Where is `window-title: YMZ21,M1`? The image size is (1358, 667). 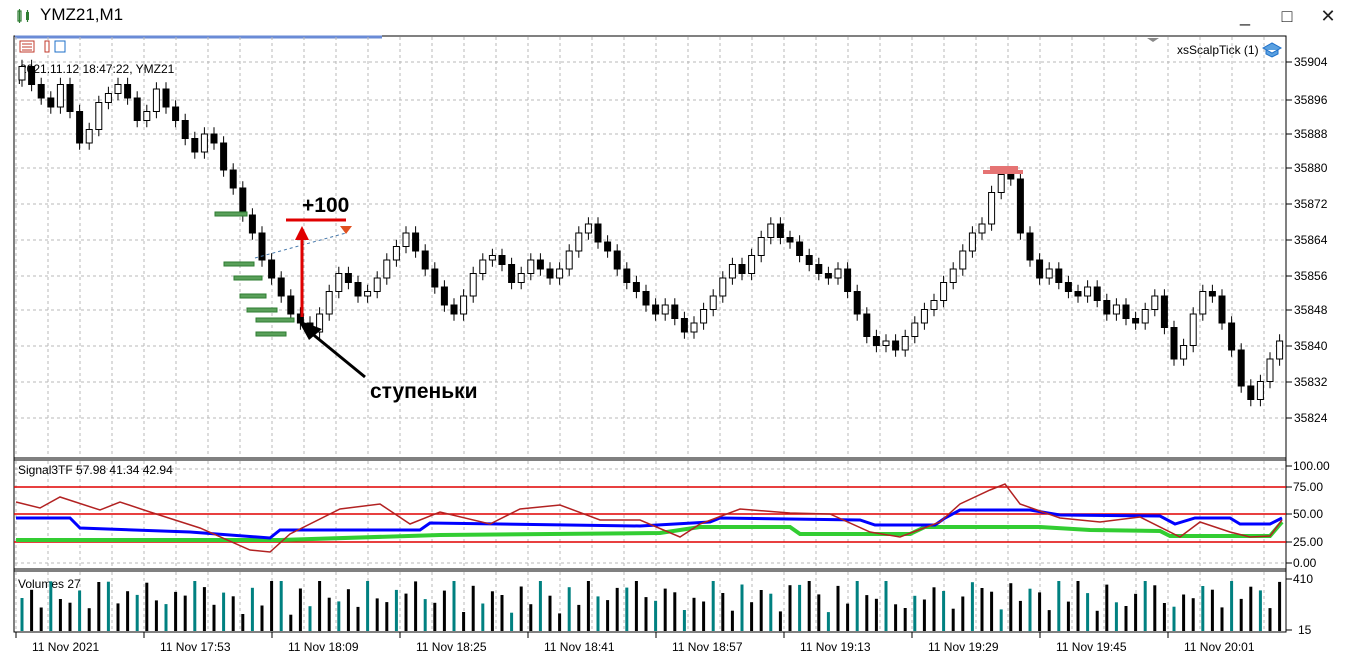
window-title: YMZ21,M1 is located at coordinates (82, 14).